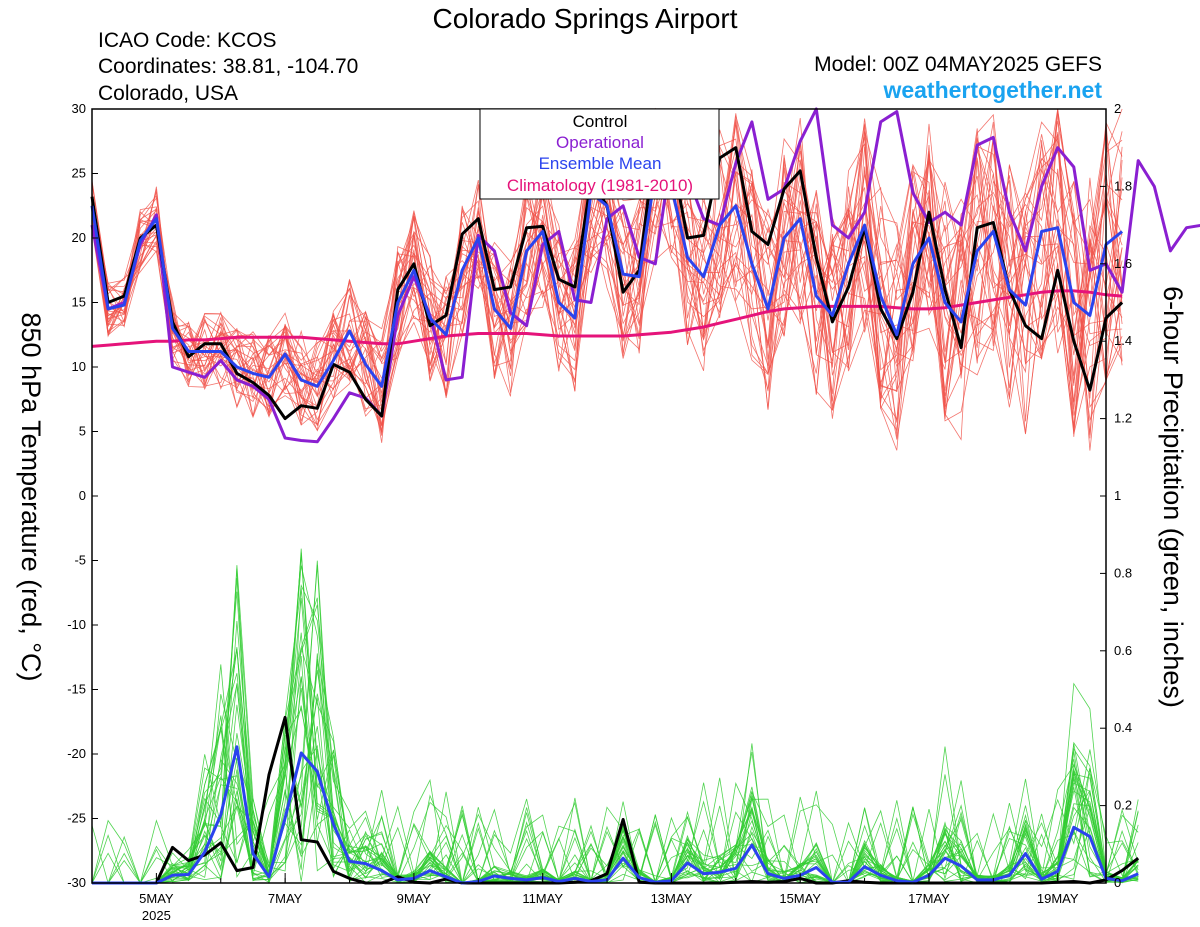 The image size is (1200, 927). What do you see at coordinates (228, 66) in the screenshot?
I see `coordinates: Coordinates: 38.81, -104.70` at bounding box center [228, 66].